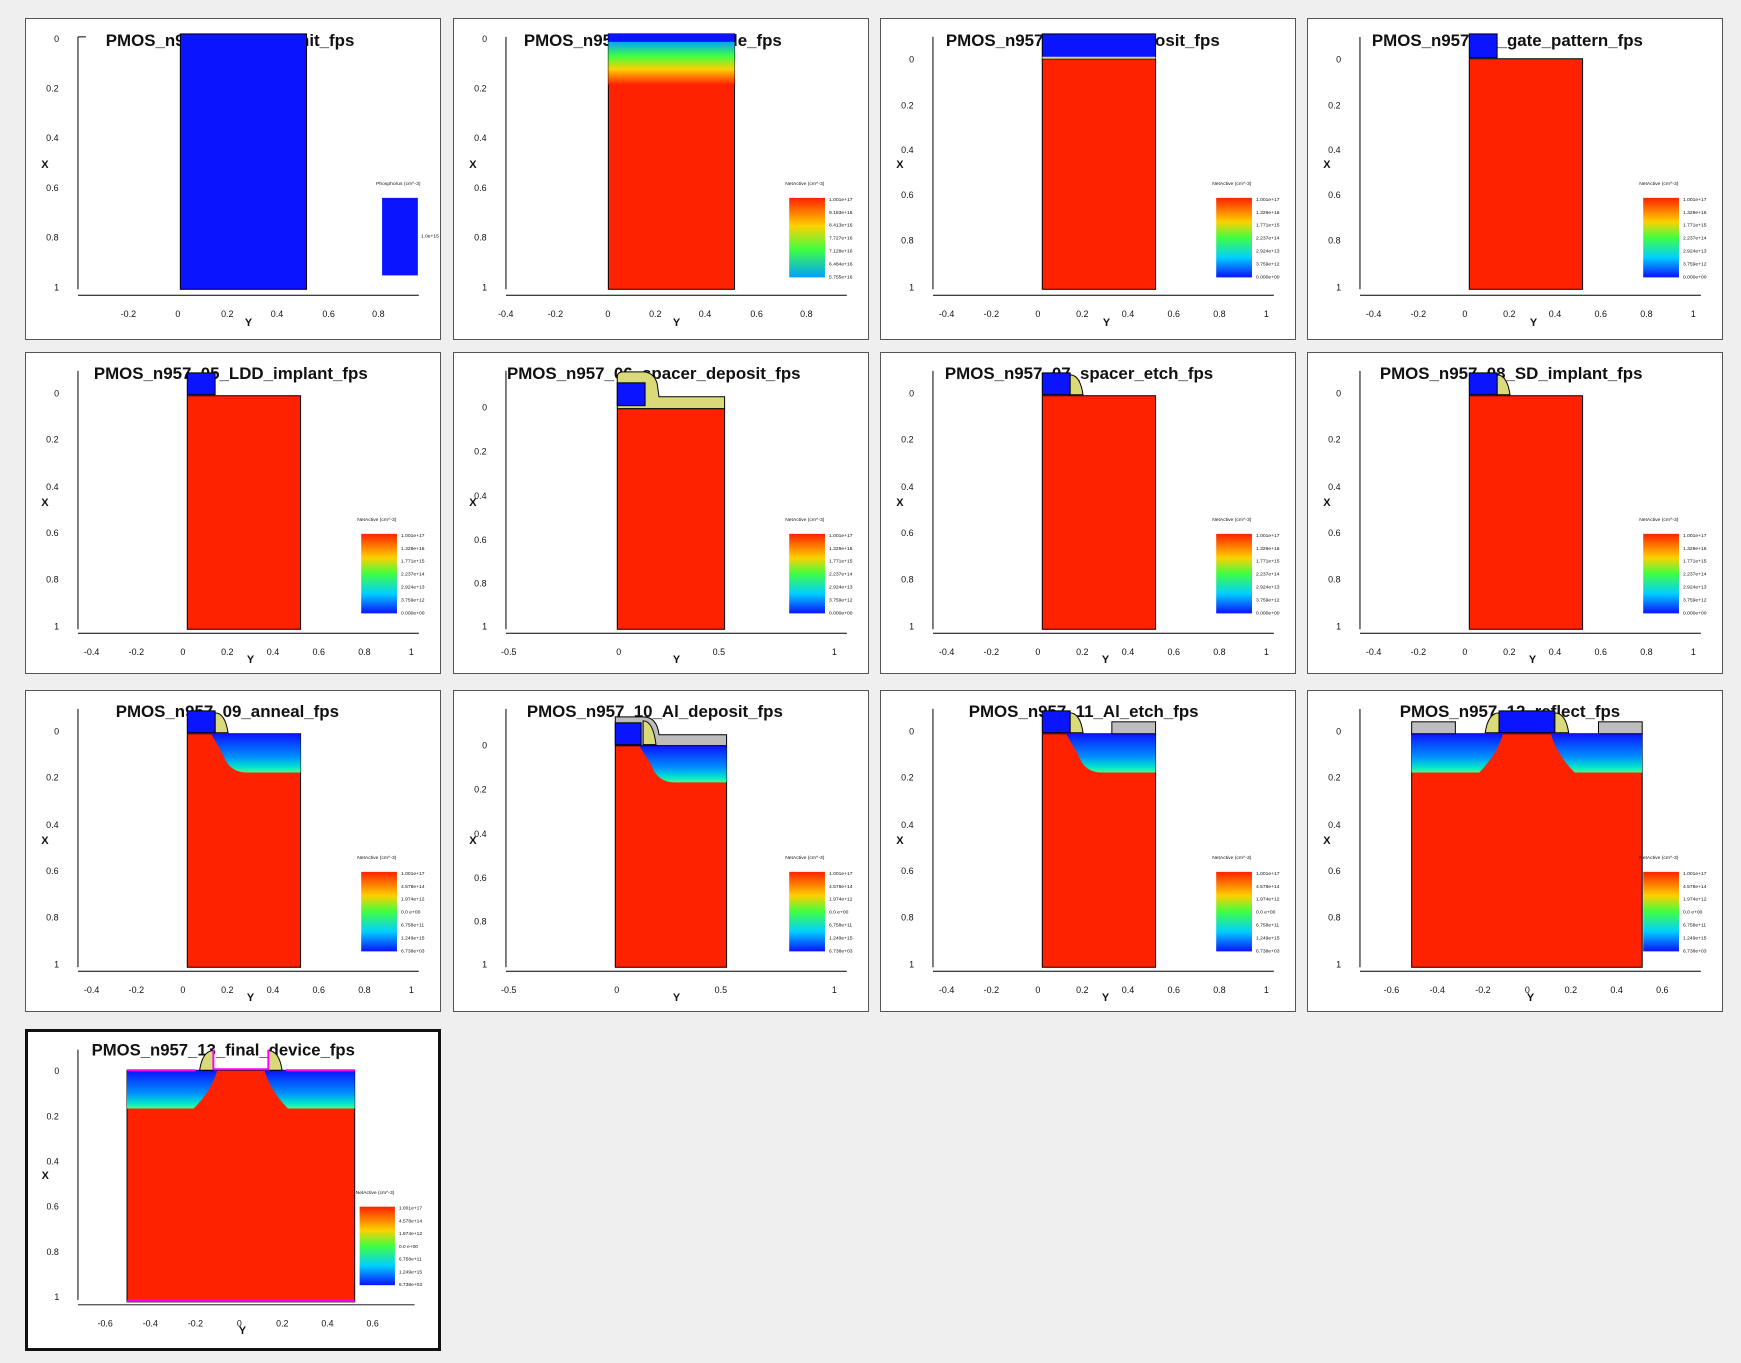 The height and width of the screenshot is (1363, 1741). I want to click on svg-text: 4.578e+14, so click(1695, 887).